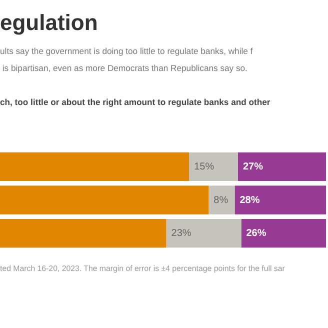 This screenshot has width=328, height=328. I want to click on chart-title: egulation, so click(49, 23).